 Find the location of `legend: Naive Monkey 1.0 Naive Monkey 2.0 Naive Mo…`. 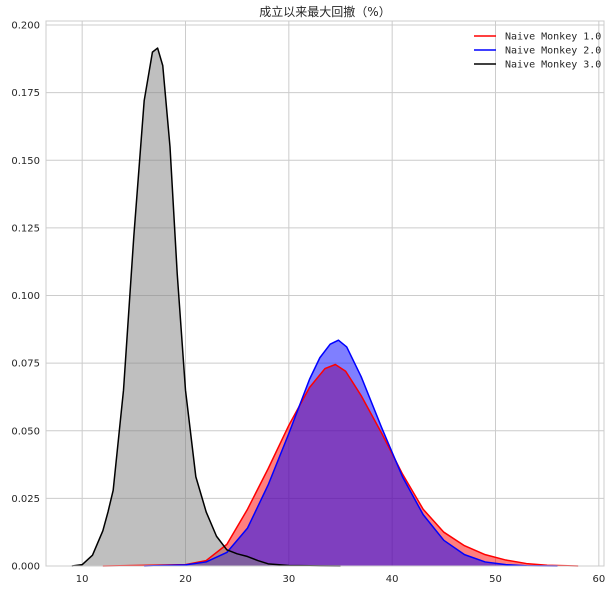

legend: Naive Monkey 1.0 Naive Monkey 2.0 Naive Mo… is located at coordinates (537, 51).